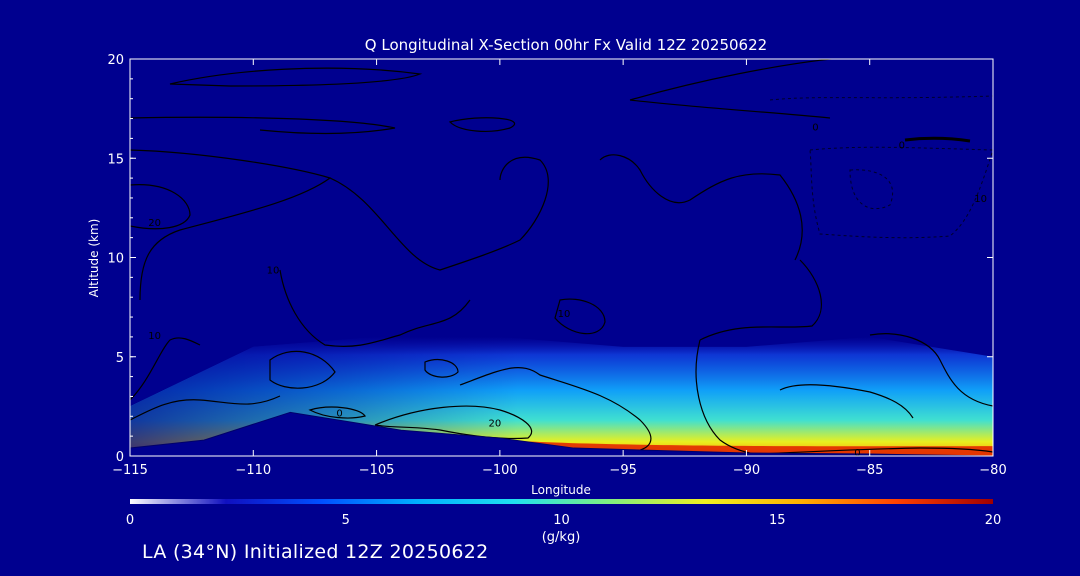 The image size is (1080, 576). Describe the element at coordinates (115, 259) in the screenshot. I see `y-tick-label: 10` at that location.